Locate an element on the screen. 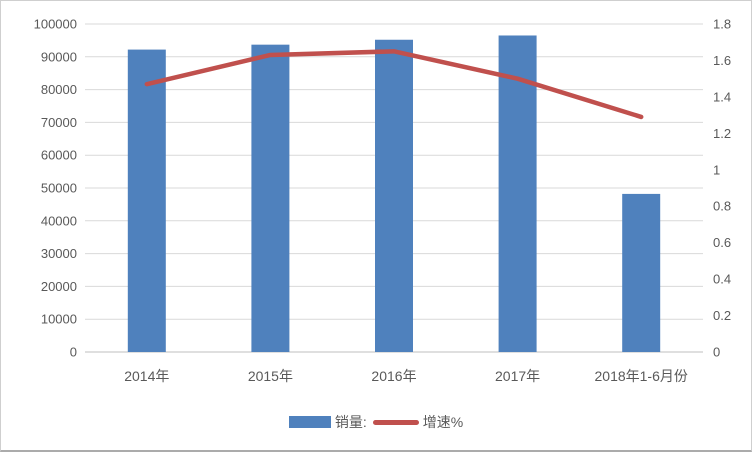  y-axis-left-label-60000: 60000 is located at coordinates (59, 155).